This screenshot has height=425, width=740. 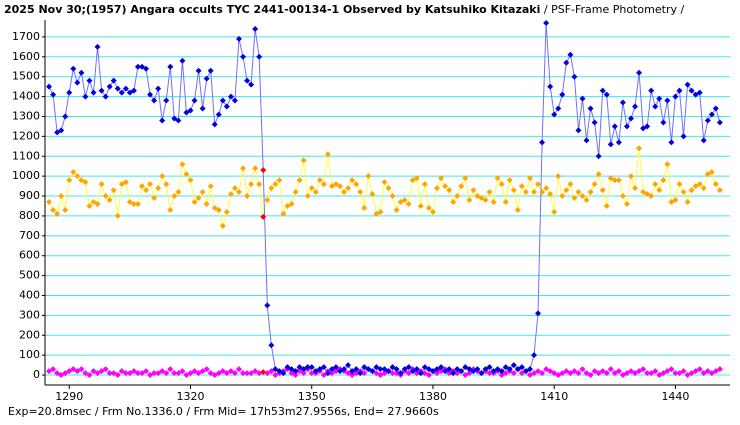 What do you see at coordinates (26, 56) in the screenshot?
I see `y-tick-label: 1600` at bounding box center [26, 56].